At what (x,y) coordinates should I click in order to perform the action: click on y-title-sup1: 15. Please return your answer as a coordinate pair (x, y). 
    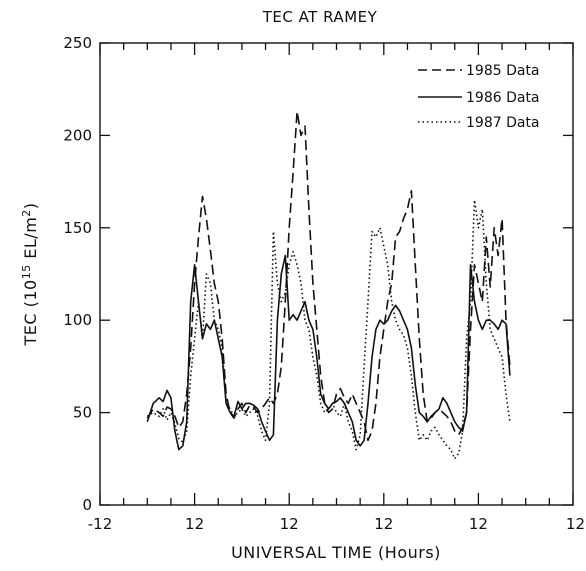
    Looking at the image, I should click on (26, 271).